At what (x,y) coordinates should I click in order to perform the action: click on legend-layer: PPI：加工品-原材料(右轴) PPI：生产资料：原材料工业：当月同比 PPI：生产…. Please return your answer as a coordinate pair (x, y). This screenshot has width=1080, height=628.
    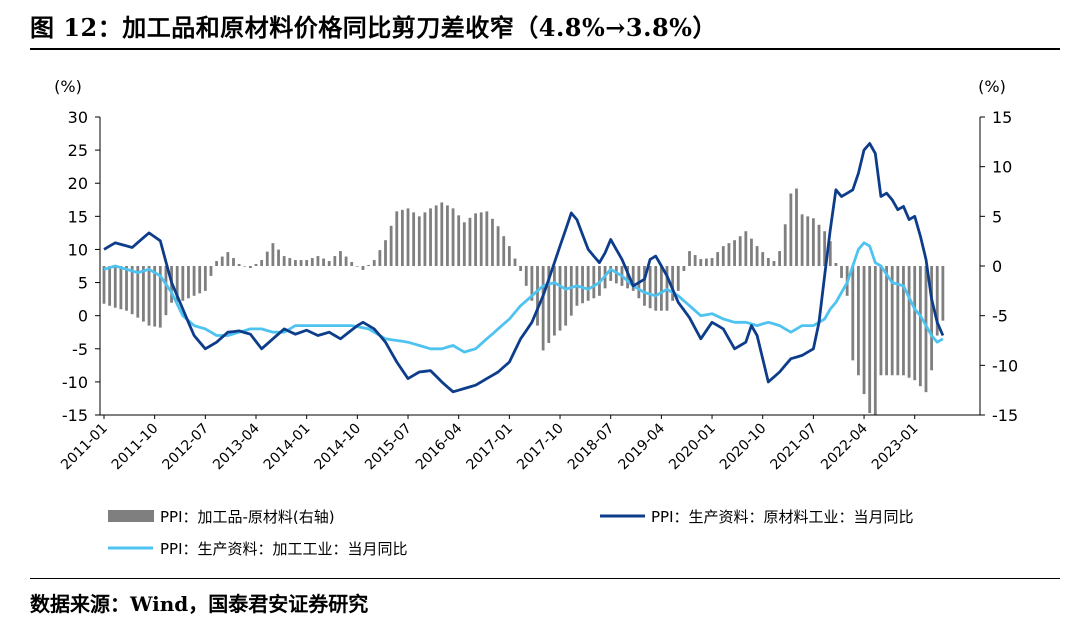
    Looking at the image, I should click on (511, 533).